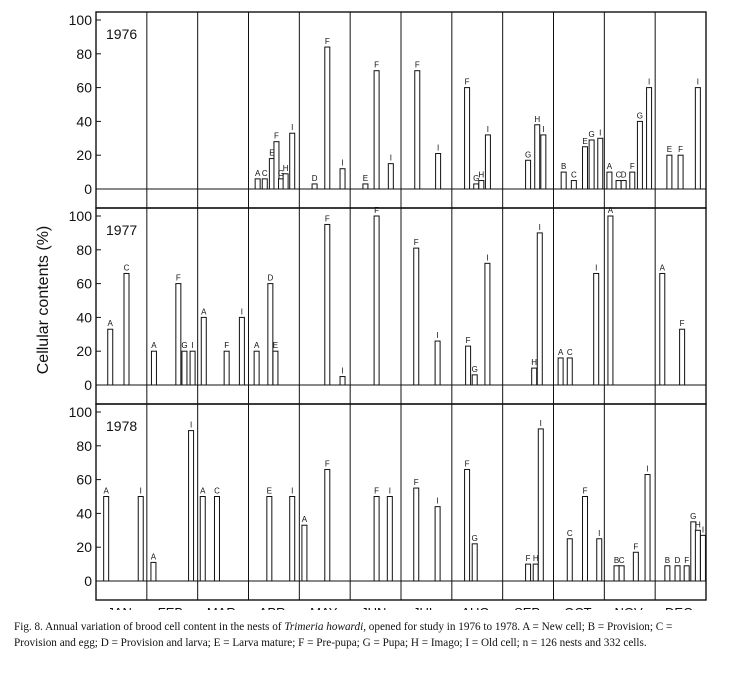 This screenshot has width=731, height=683. I want to click on month-label: MAR., so click(223, 607).